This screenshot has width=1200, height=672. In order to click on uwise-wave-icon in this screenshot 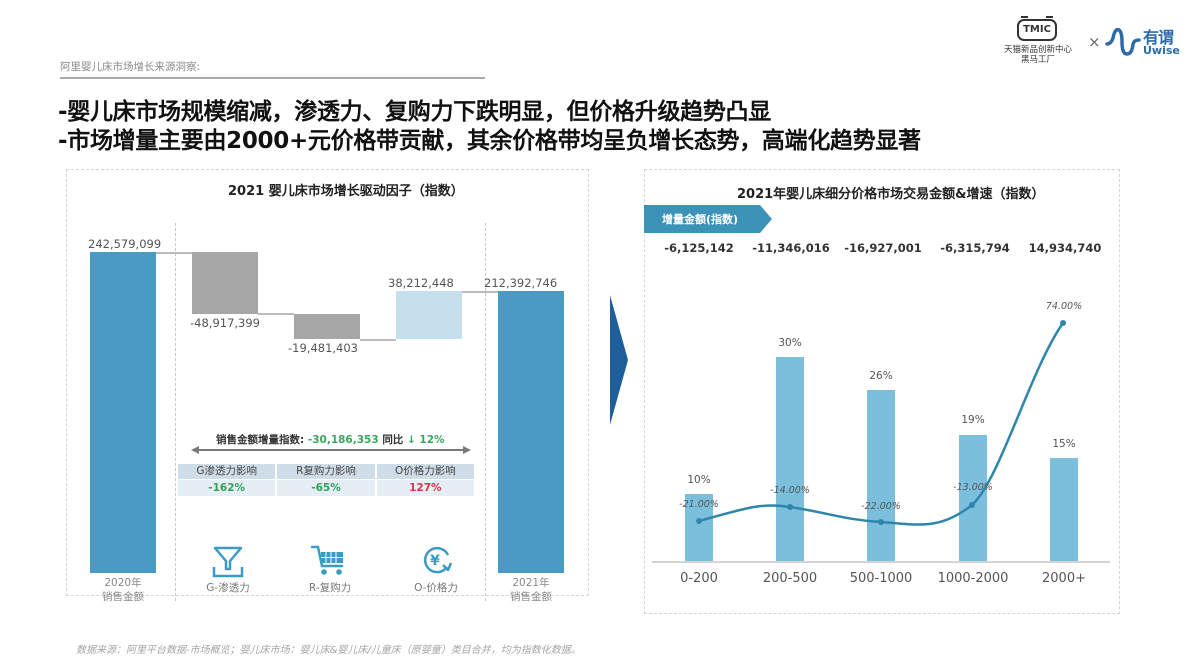, I will do `click(1123, 41)`.